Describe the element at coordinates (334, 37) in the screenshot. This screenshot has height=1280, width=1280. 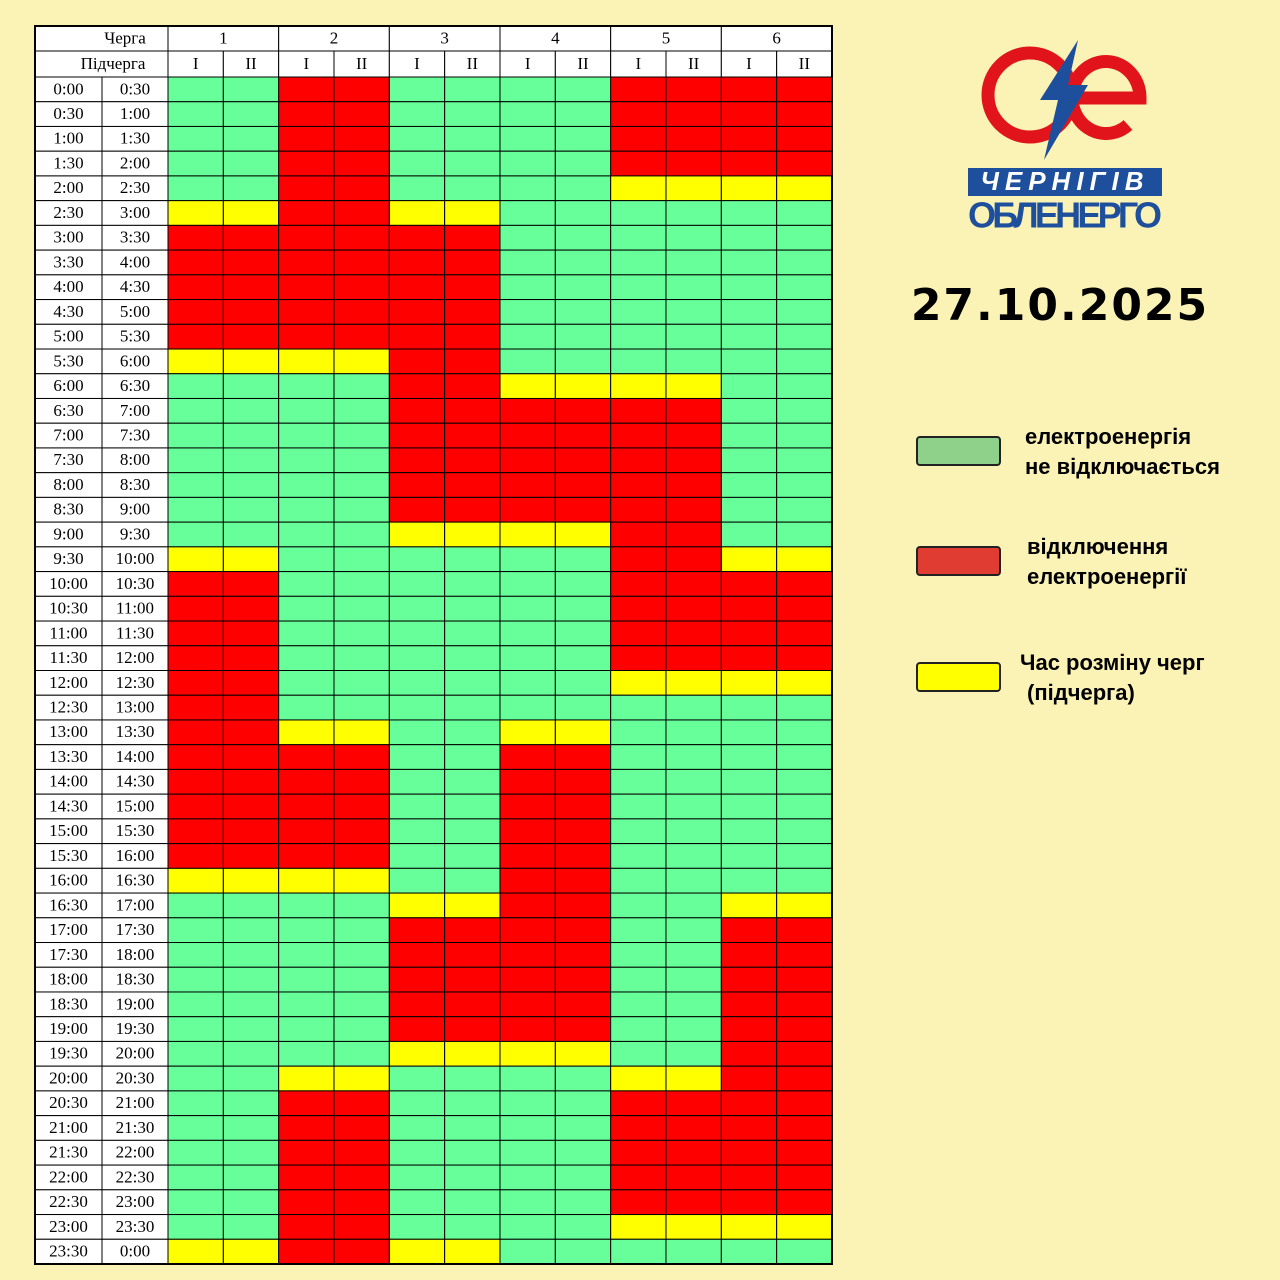
I see `queue-number: 2` at that location.